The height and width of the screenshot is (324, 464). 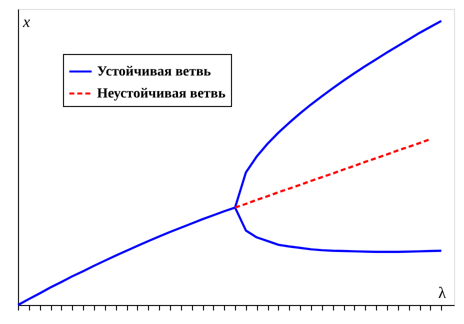 What do you see at coordinates (161, 94) in the screenshot?
I see `legend-label: Неустойчивая ветвь` at bounding box center [161, 94].